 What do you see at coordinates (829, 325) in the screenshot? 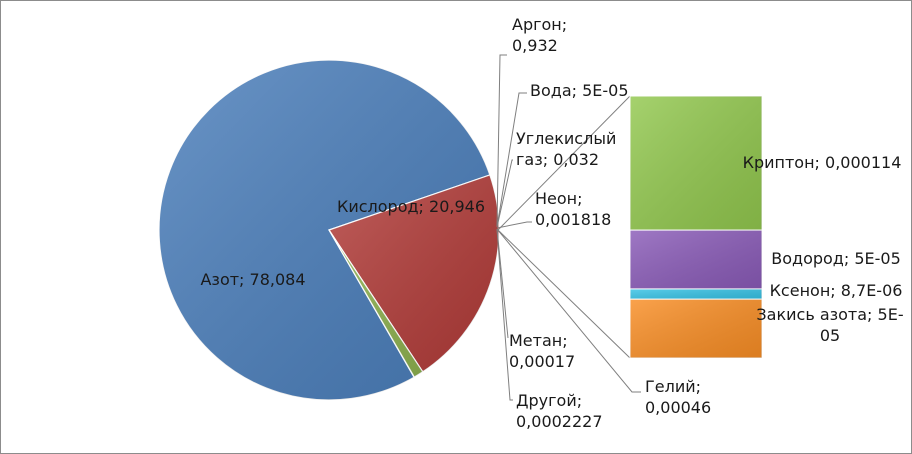
I see `data-label-закись-азота: Закись азота; 5E-05` at bounding box center [829, 325].